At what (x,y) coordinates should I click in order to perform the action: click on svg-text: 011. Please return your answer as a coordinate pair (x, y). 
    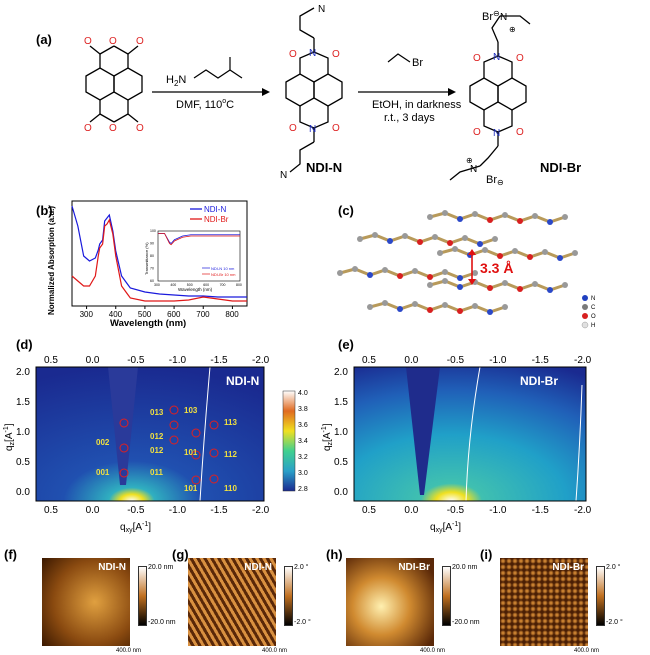
    Looking at the image, I should click on (156, 472).